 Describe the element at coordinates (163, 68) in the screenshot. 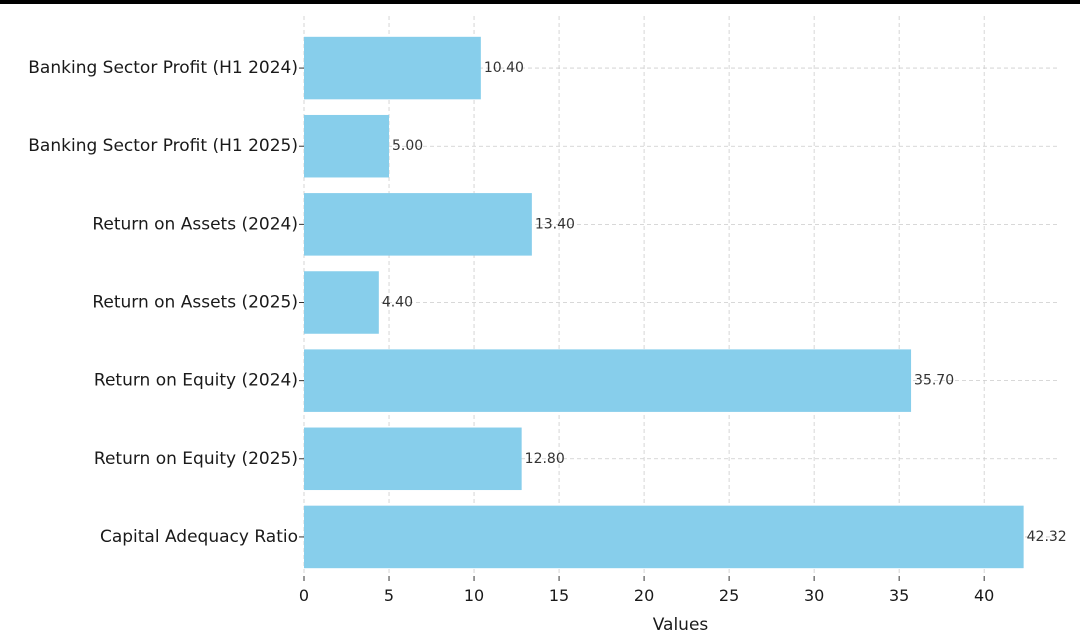

I see `y-tick-label: Banking Sector Profit (H1 2024)` at that location.